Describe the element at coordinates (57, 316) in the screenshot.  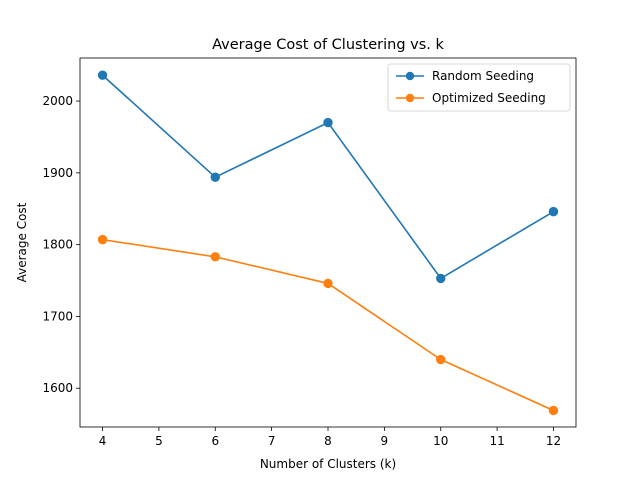
I see `y-tick-label: 1700` at that location.